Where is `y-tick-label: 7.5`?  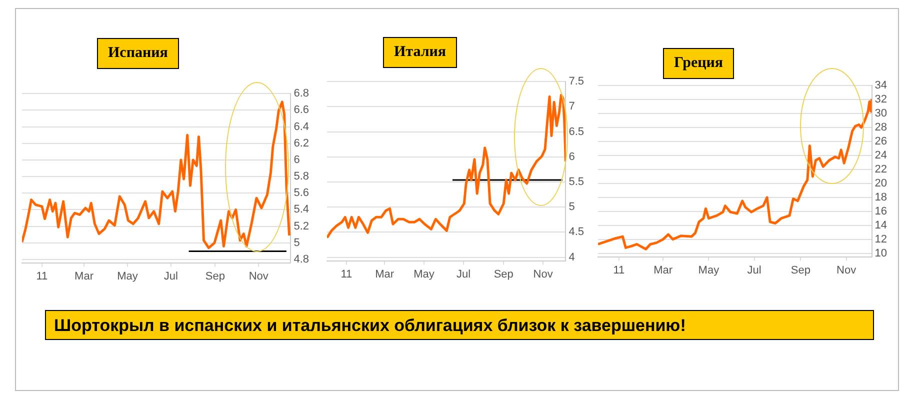
y-tick-label: 7.5 is located at coordinates (576, 82).